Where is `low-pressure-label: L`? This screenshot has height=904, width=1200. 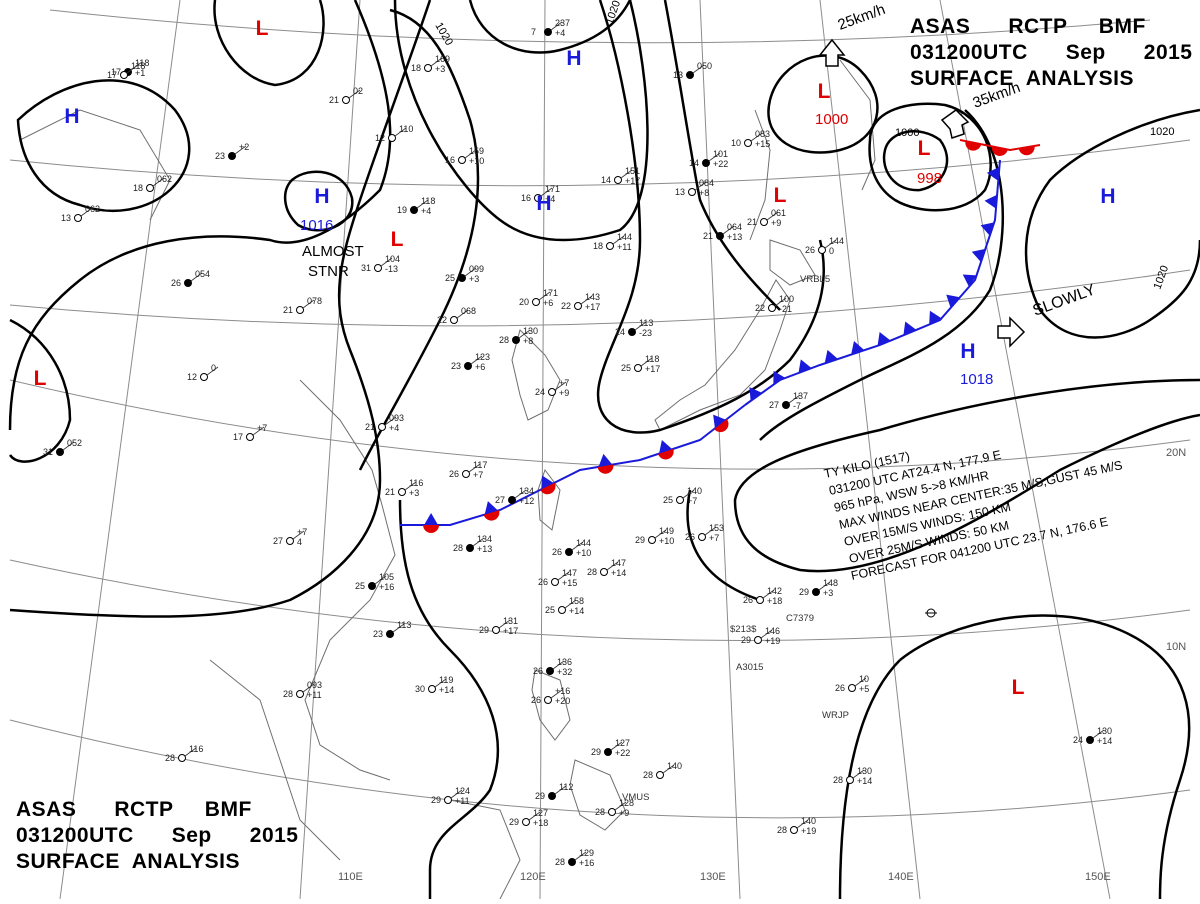
low-pressure-label: L is located at coordinates (262, 28).